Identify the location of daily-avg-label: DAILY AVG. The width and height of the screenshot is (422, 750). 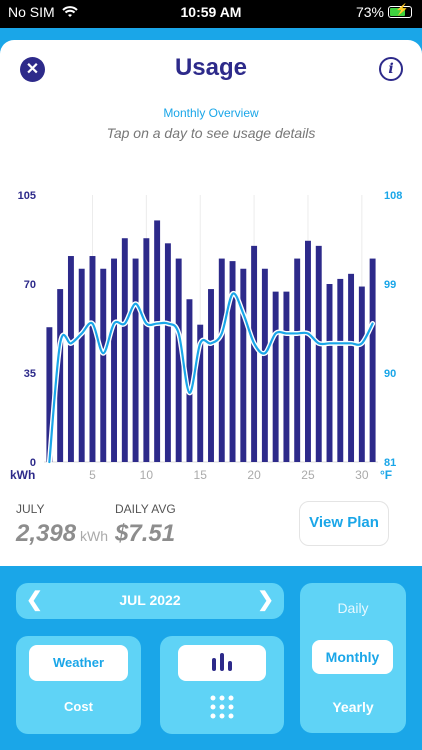
(145, 509).